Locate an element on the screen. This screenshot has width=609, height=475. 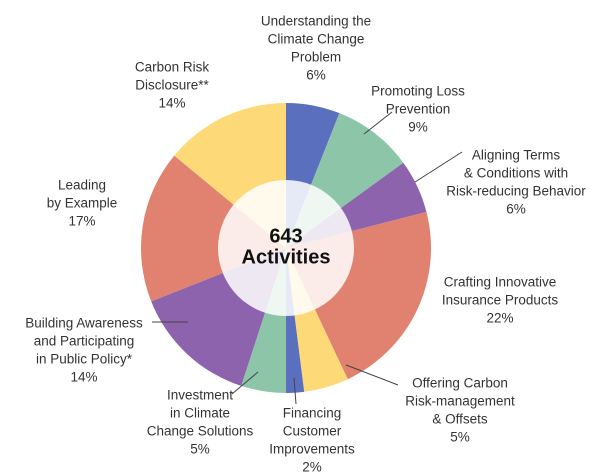
slice-label: Offering Carbon is located at coordinates (460, 383).